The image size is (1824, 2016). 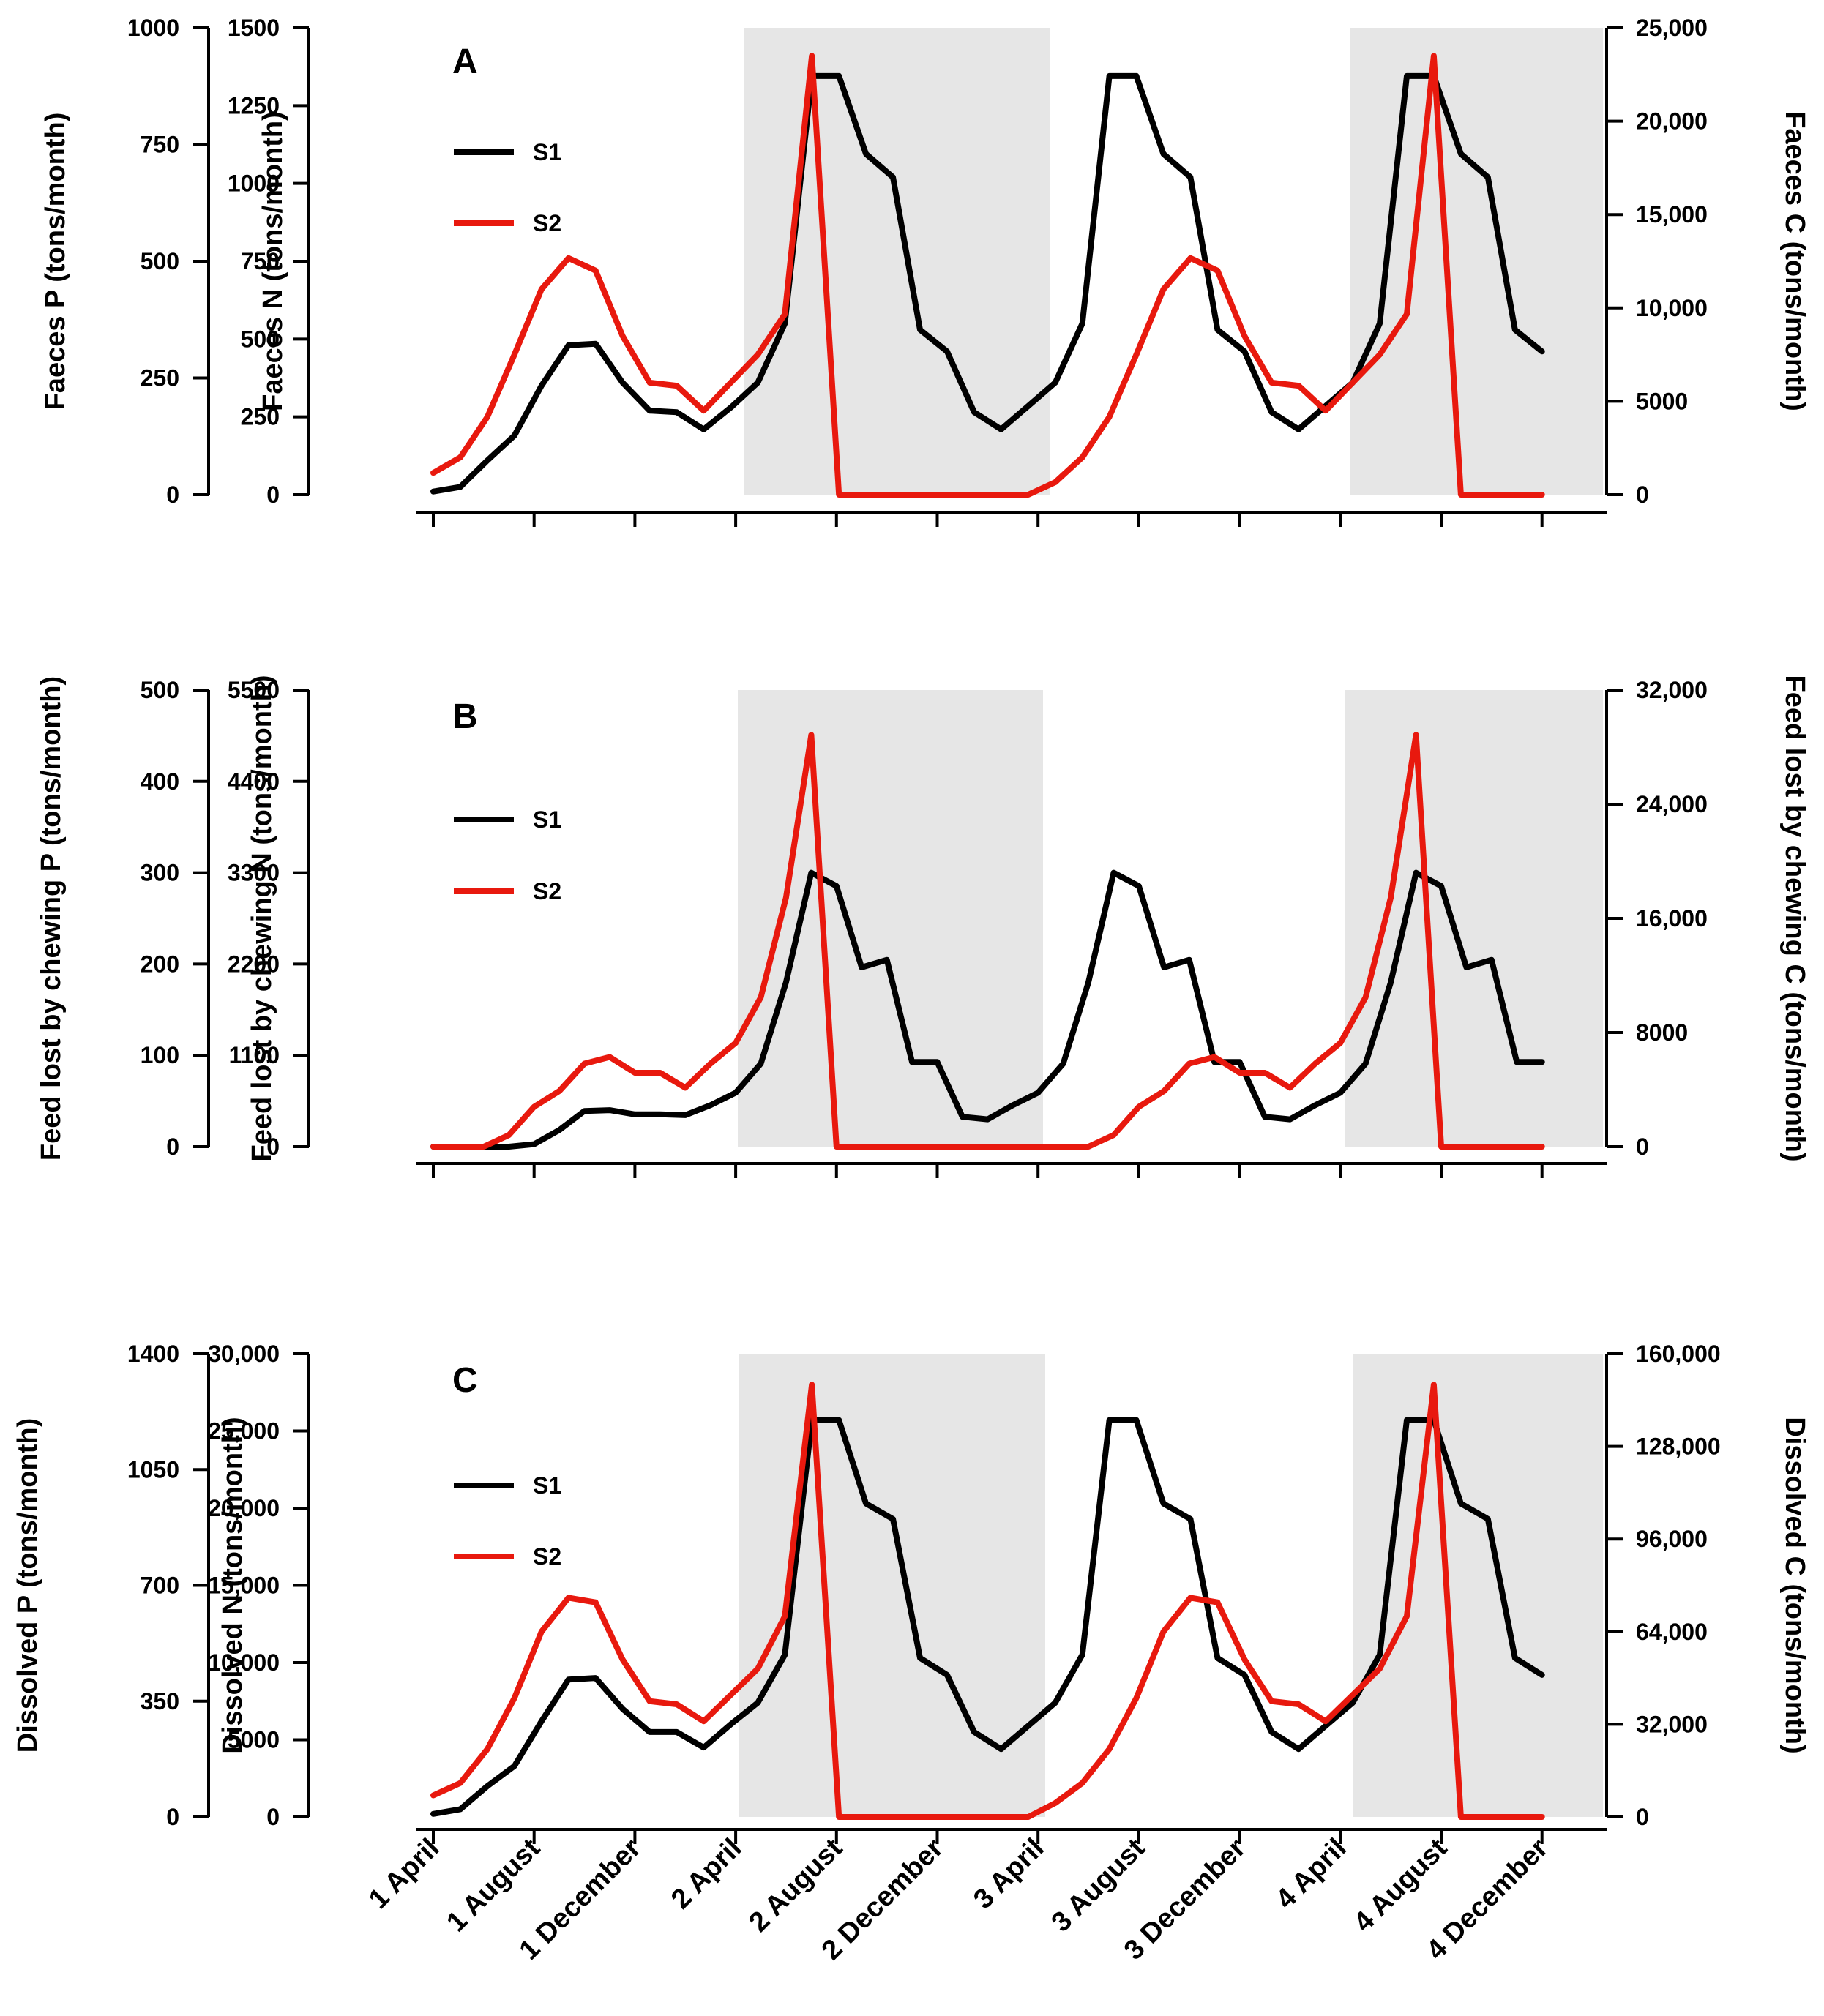 I want to click on left-inner-axis-tick-label: 10,000, so click(x=244, y=1662).